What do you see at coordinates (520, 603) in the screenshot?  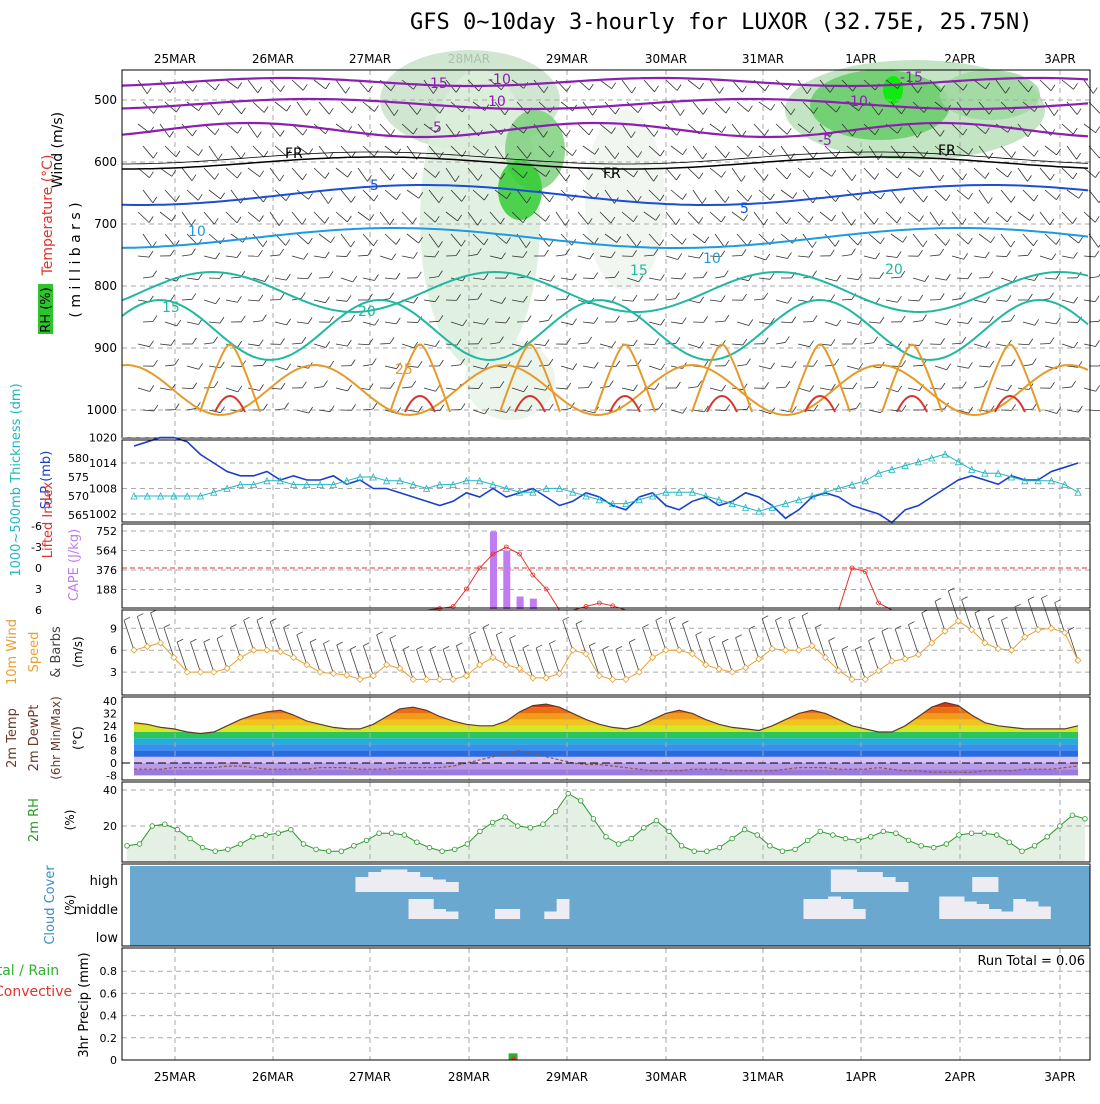 I see `cape-bar` at bounding box center [520, 603].